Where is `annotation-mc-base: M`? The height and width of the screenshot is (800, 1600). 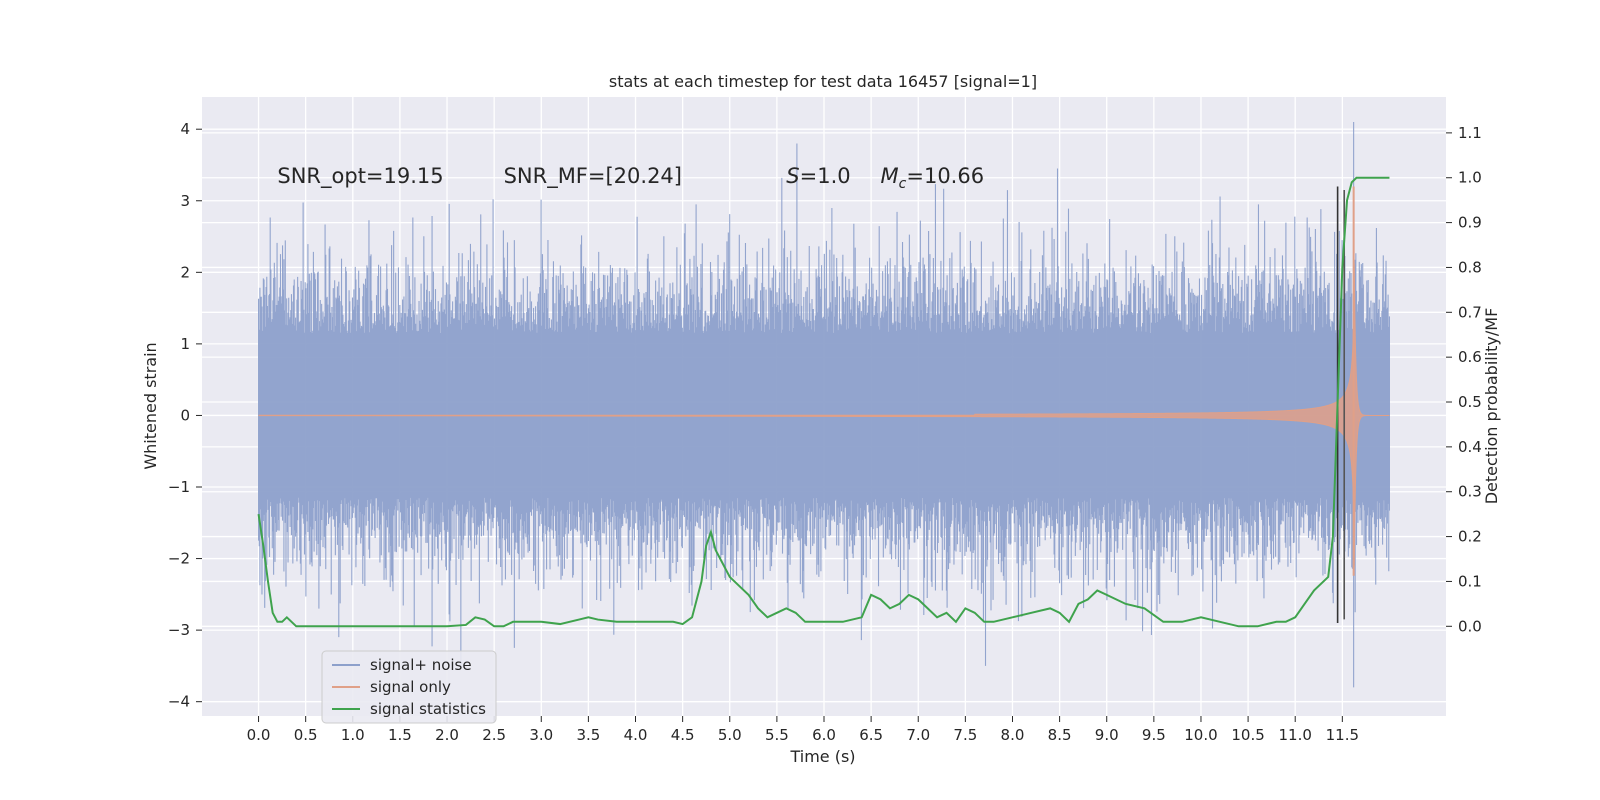
annotation-mc-base: M is located at coordinates (890, 176).